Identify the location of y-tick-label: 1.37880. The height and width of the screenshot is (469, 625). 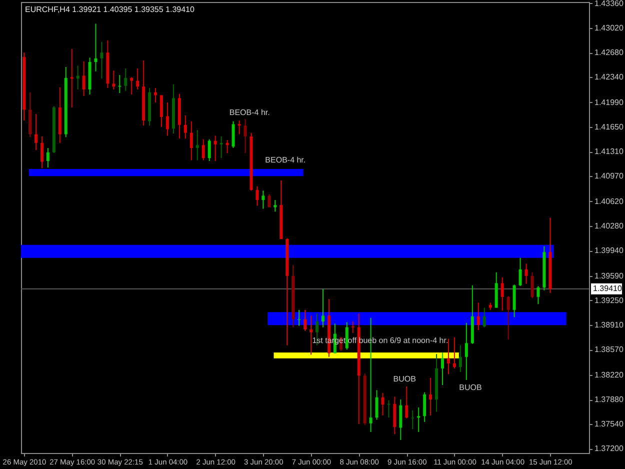
(609, 399).